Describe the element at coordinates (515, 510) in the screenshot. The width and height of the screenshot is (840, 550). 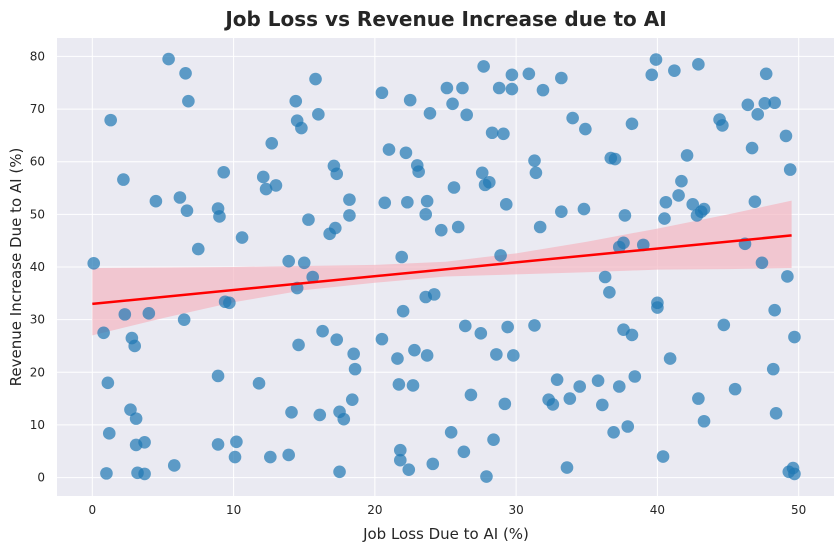
I see `x-tick-label: 30` at that location.